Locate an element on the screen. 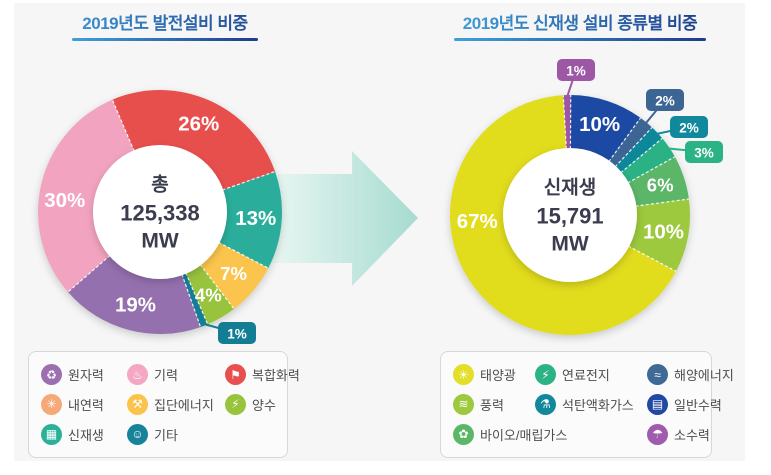 This screenshot has width=771, height=475. right-chart-title-block: 2019년도 신재생 설비 종류별 비중 is located at coordinates (580, 25).